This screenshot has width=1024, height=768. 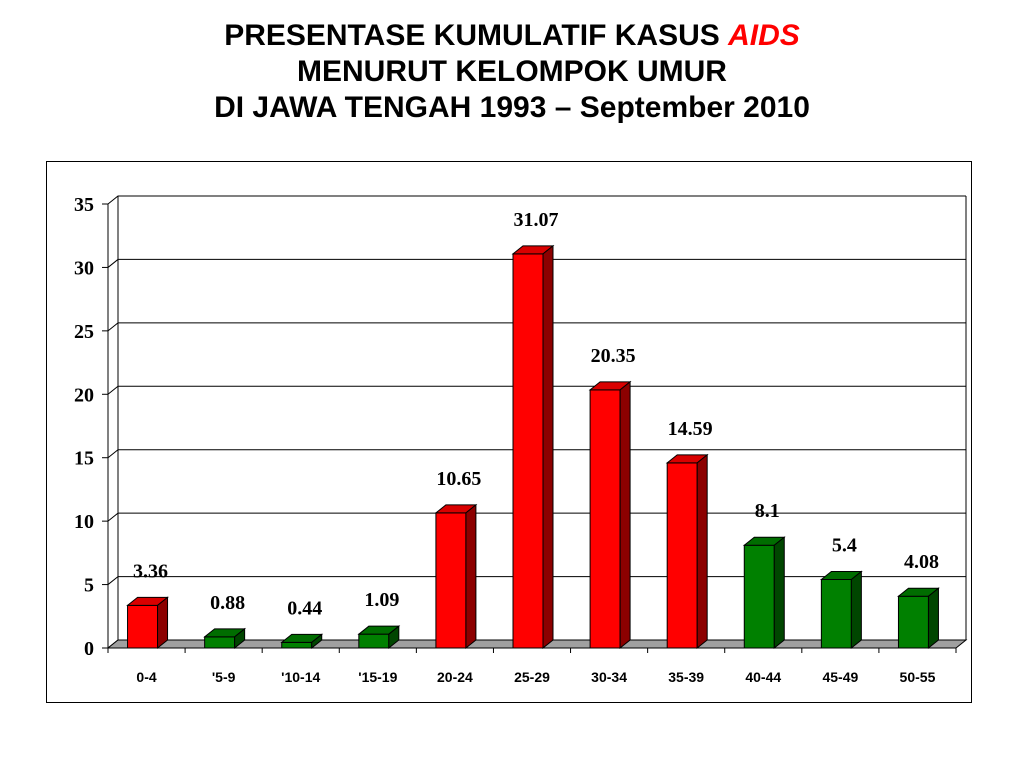 I want to click on data-label: 0.88, so click(x=227, y=603).